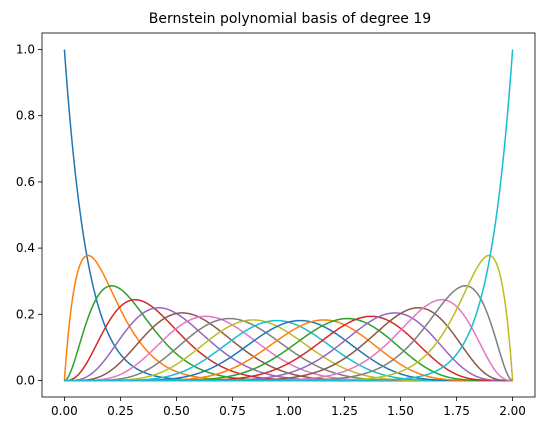 Image resolution: width=547 pixels, height=437 pixels. I want to click on y-tick-label: 0.2, so click(25, 314).